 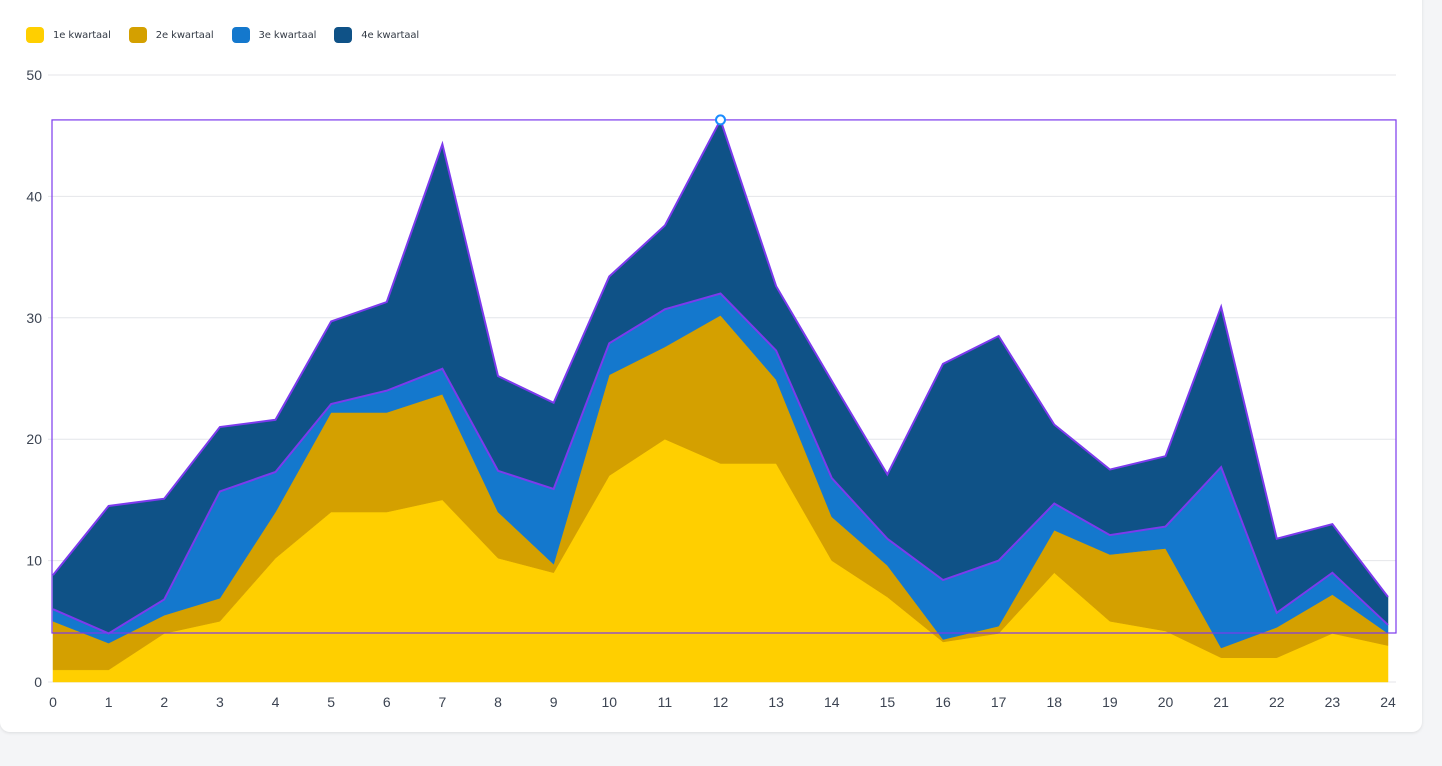 What do you see at coordinates (34, 196) in the screenshot?
I see `y-tick-label: 40` at bounding box center [34, 196].